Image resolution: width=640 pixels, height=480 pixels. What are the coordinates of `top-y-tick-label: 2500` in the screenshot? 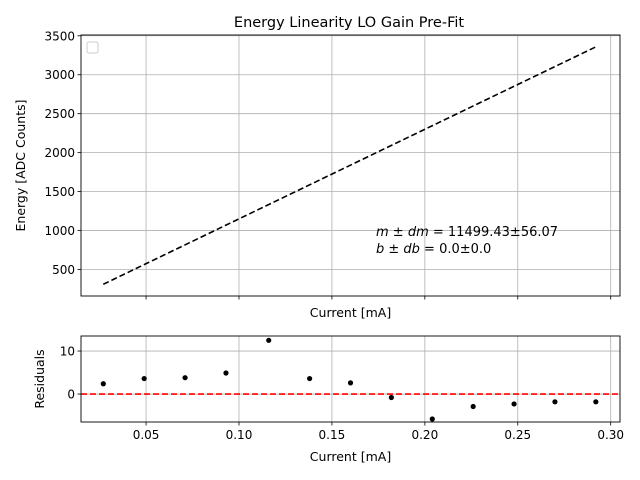 It's located at (59, 114).